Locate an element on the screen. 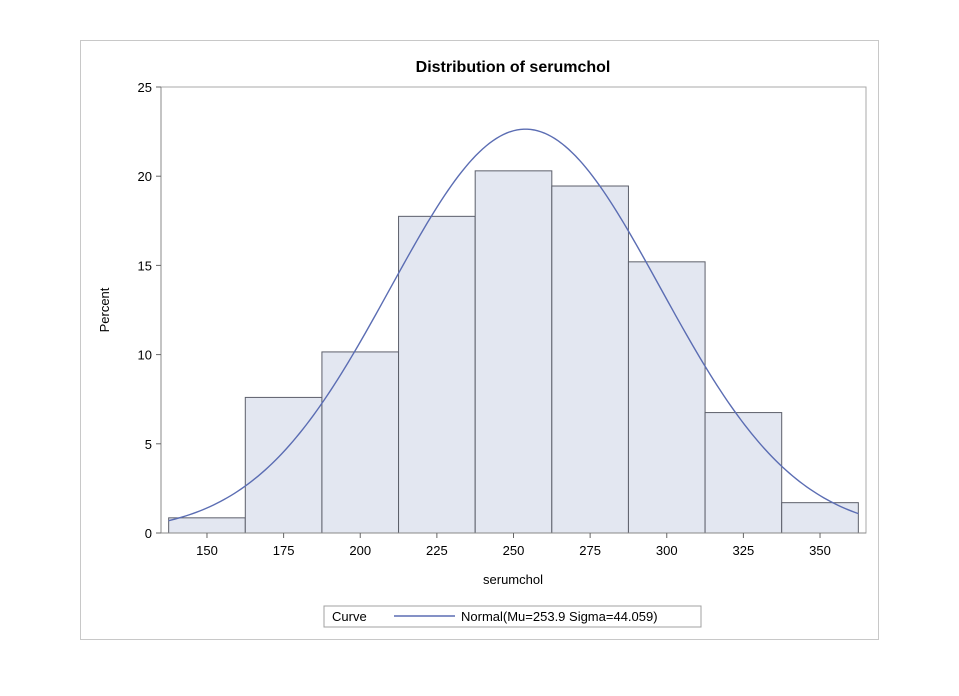  x-axis-label: serumchol is located at coordinates (513, 579).